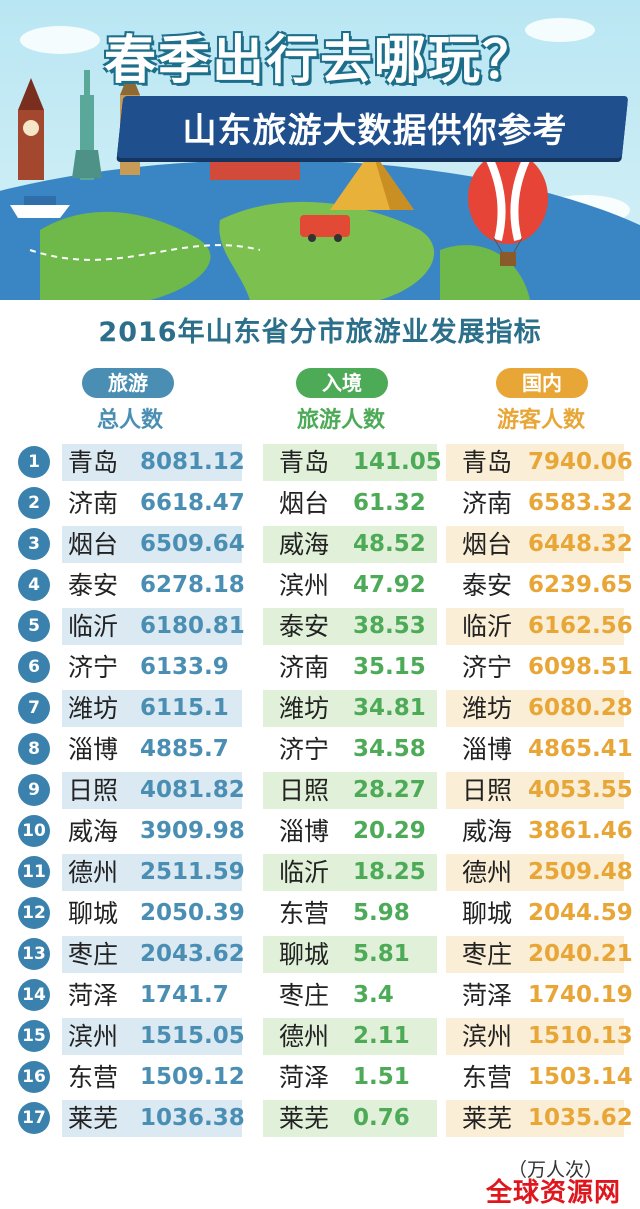  Describe the element at coordinates (580, 708) in the screenshot. I see `visitor-count: 6080.28` at that location.